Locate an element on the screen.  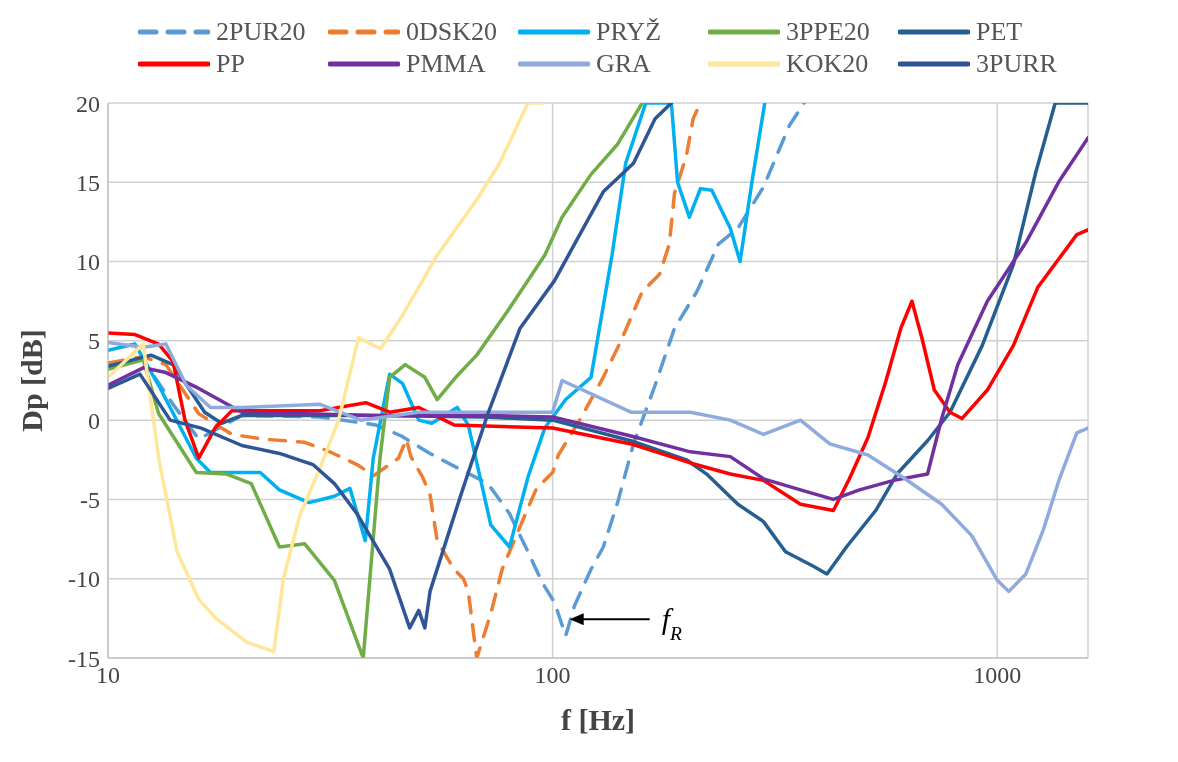
legend-label: PP is located at coordinates (230, 64).